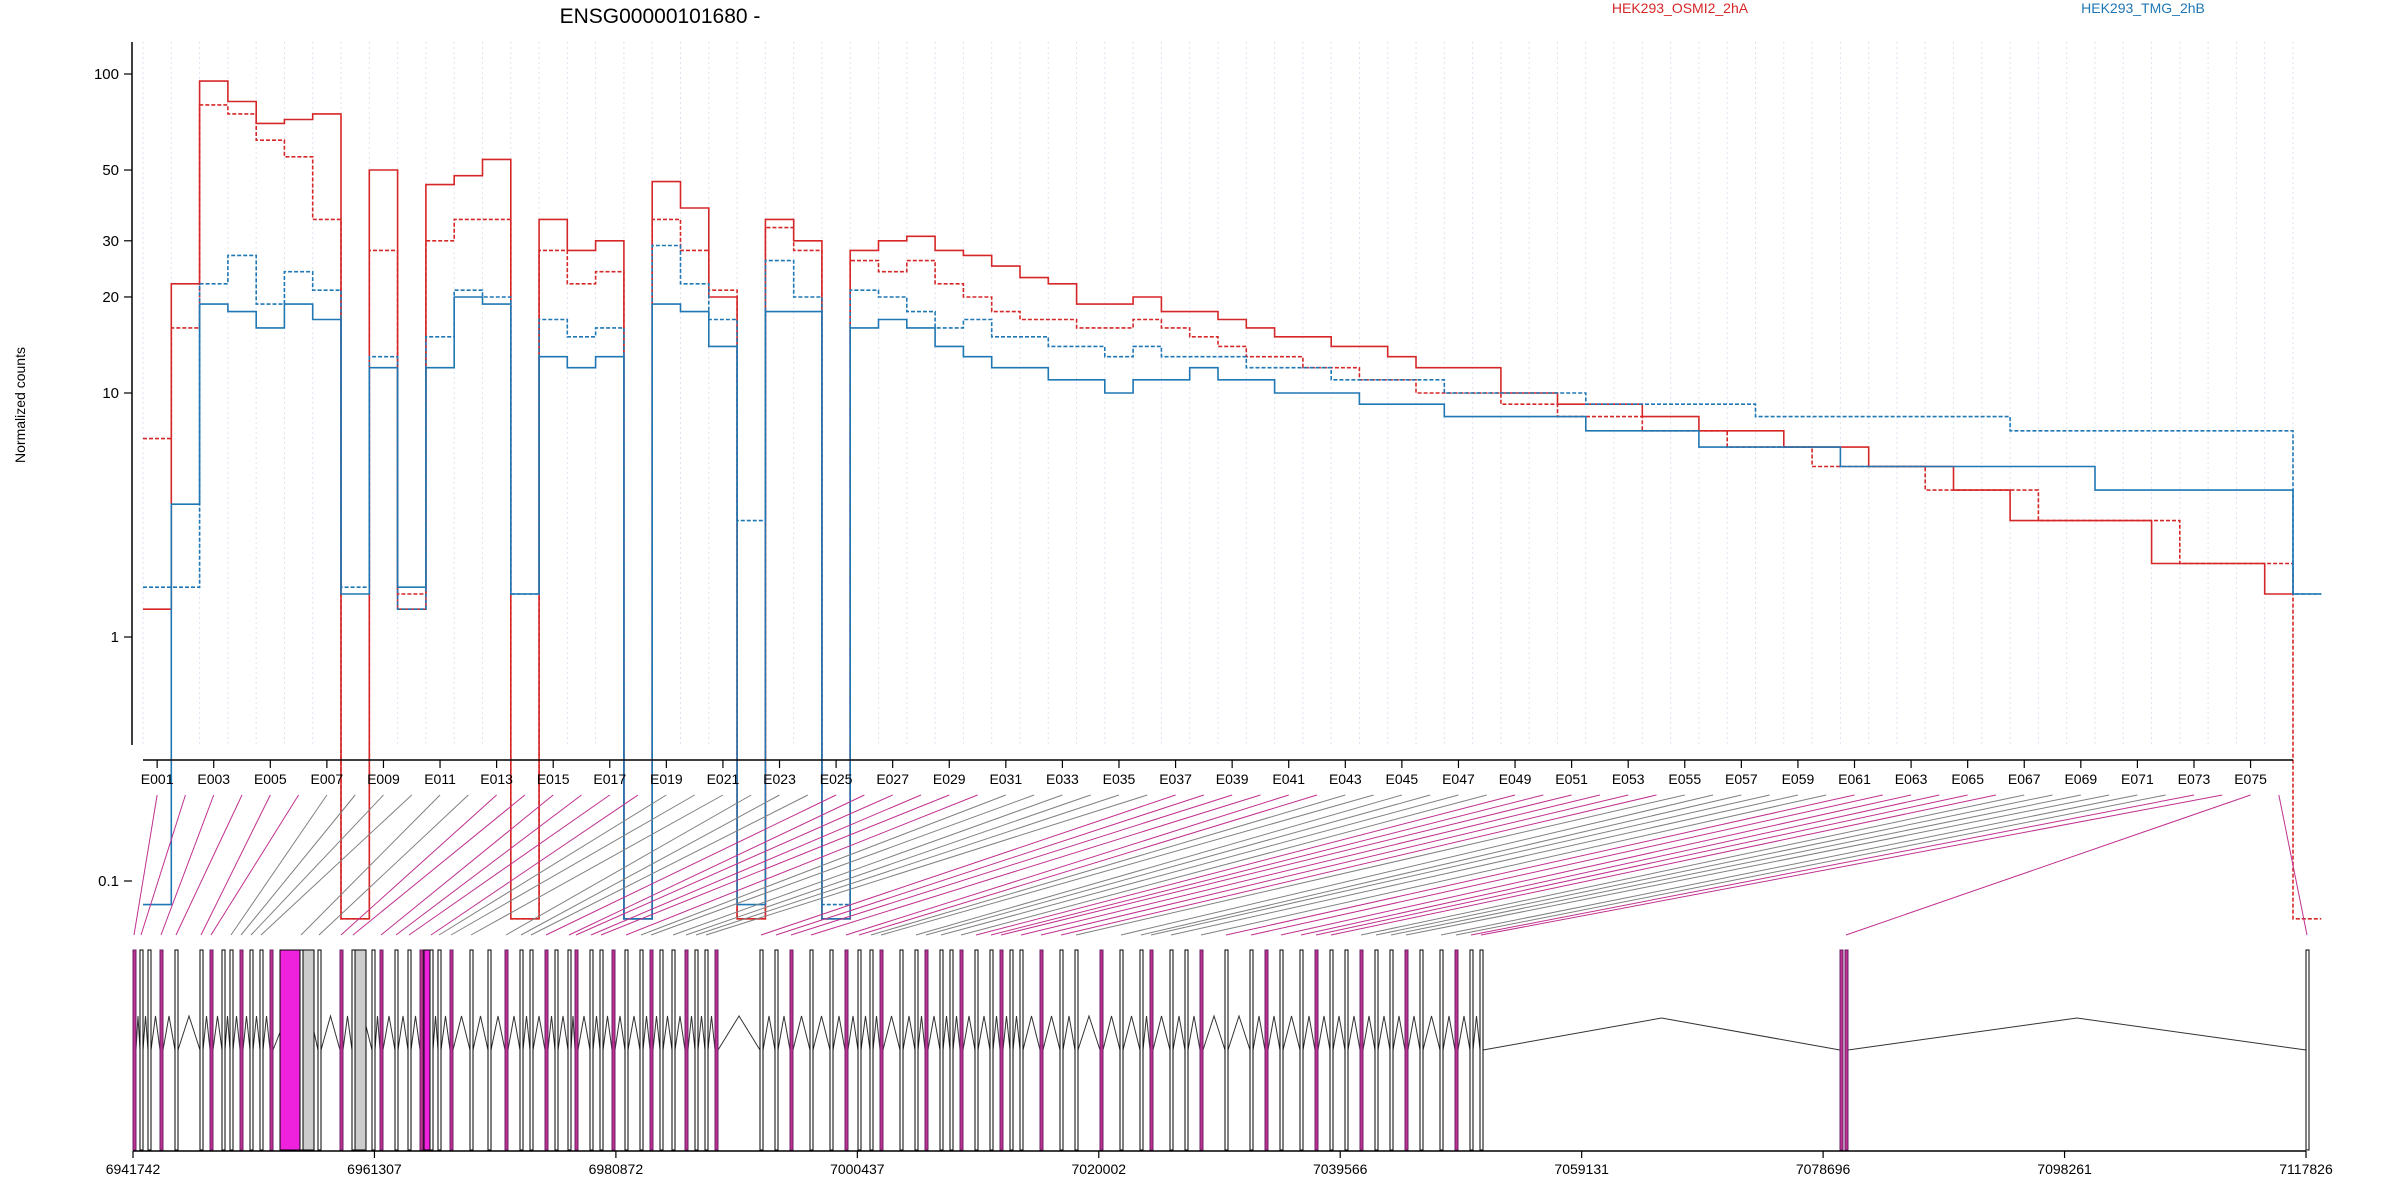 The width and height of the screenshot is (2400, 1200). Describe the element at coordinates (660, 16) in the screenshot. I see `chart-title: ENSG00000101680 -` at that location.